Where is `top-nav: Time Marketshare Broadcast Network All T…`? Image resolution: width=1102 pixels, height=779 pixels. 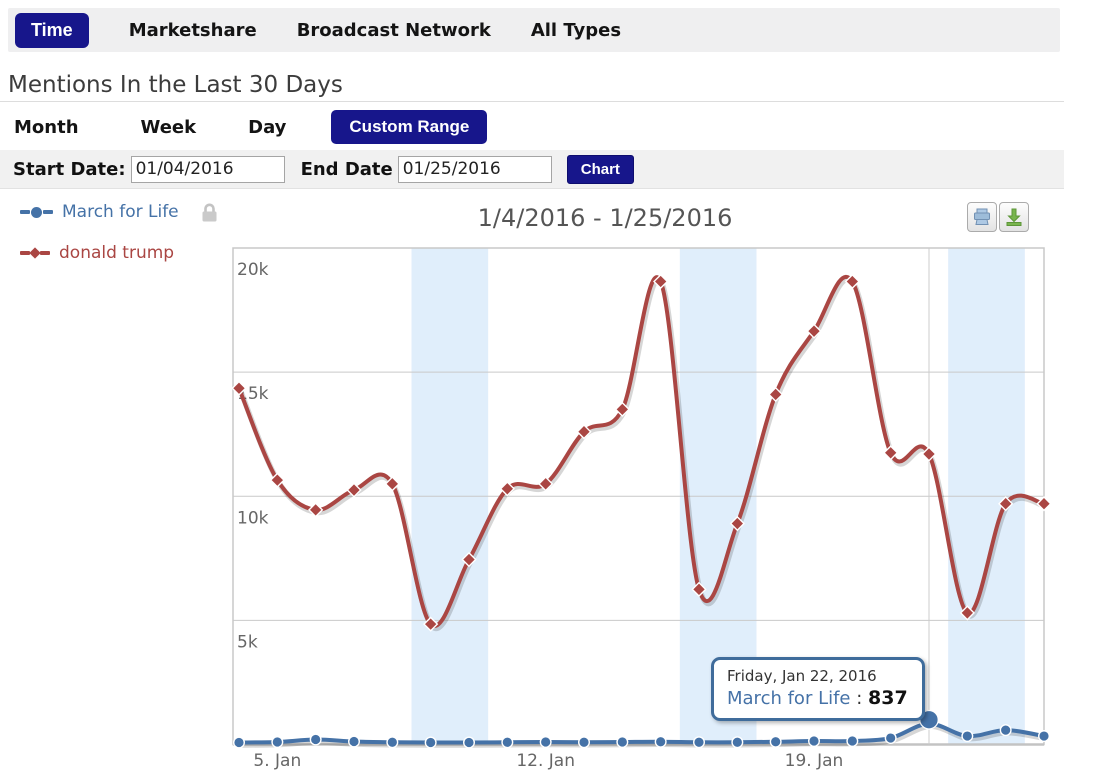
top-nav: Time Marketshare Broadcast Network All T… is located at coordinates (534, 30).